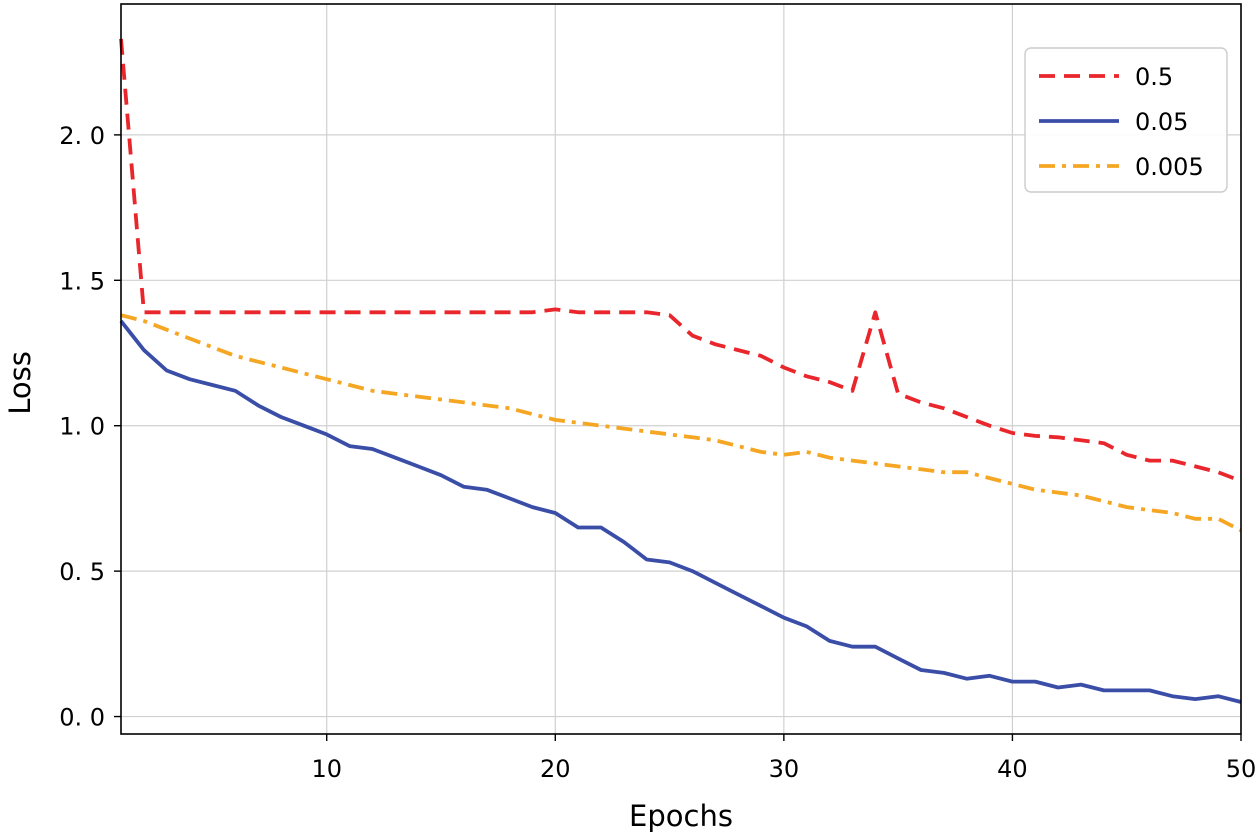 This screenshot has width=1260, height=836. Describe the element at coordinates (82, 281) in the screenshot. I see `y-tick-label: 1. 5` at that location.